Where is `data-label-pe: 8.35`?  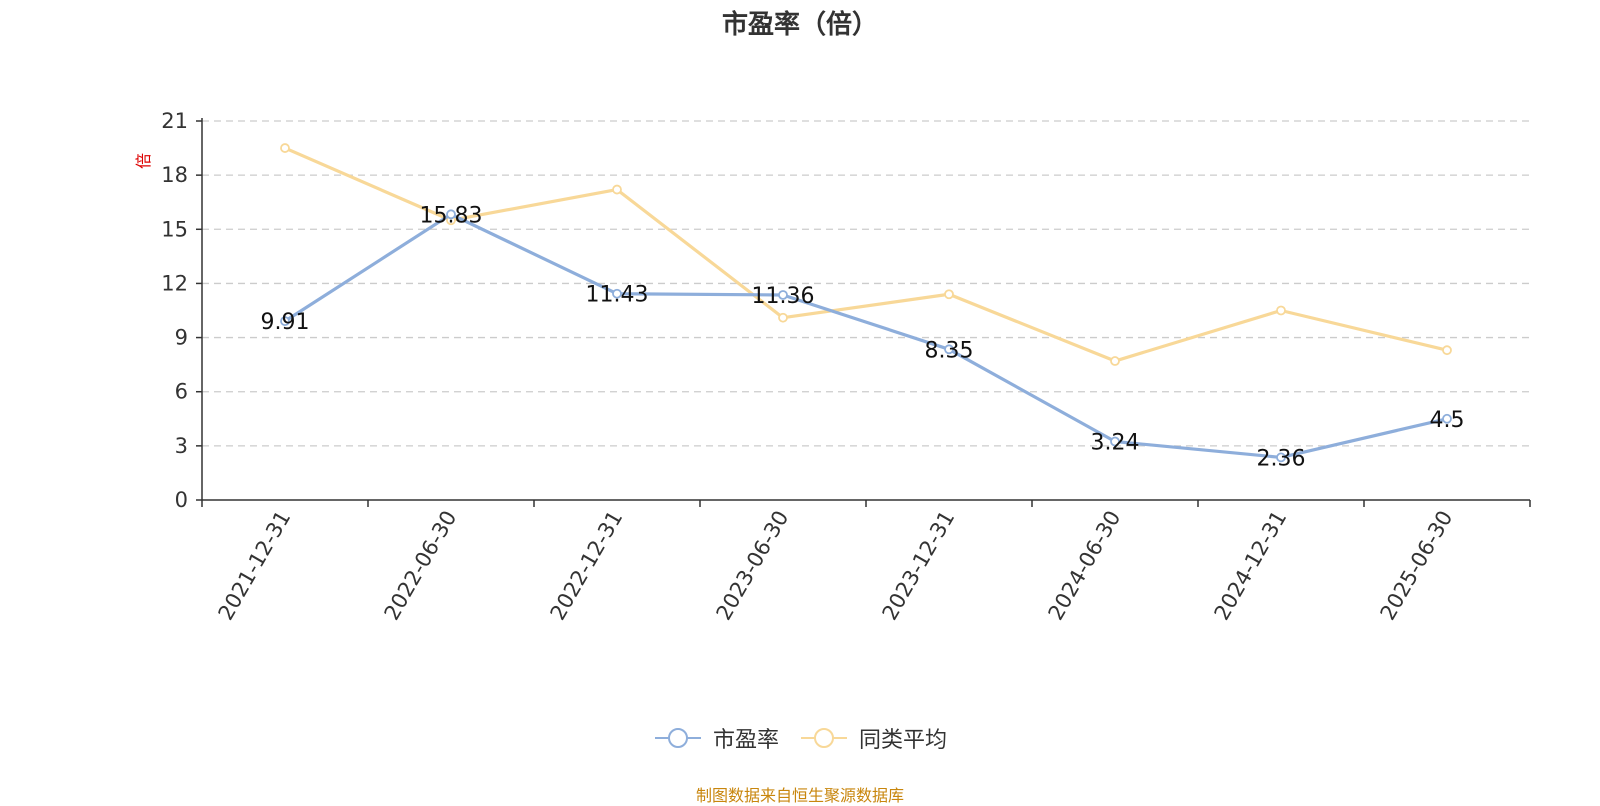 data-label-pe: 8.35 is located at coordinates (949, 350).